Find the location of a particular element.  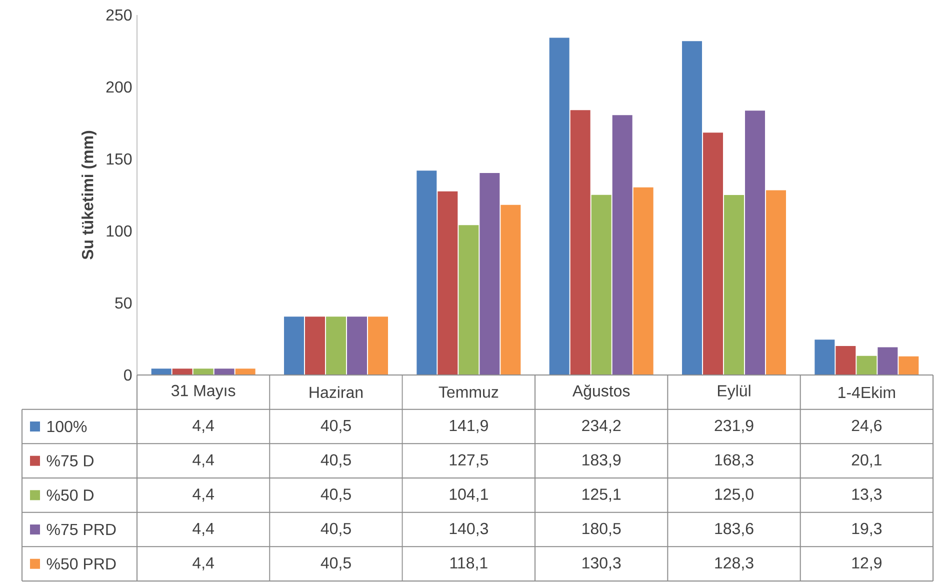

data-label: 13,3 is located at coordinates (867, 495).